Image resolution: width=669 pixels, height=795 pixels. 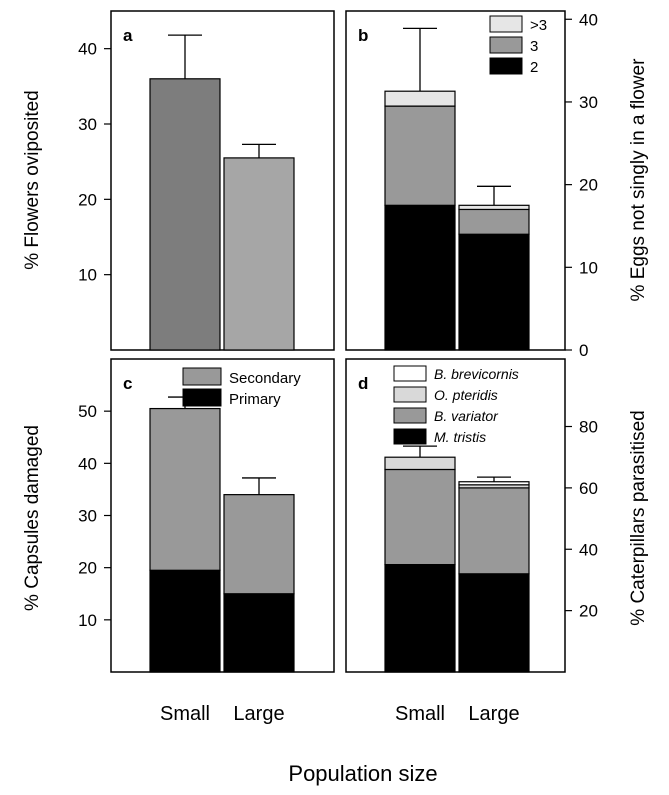 I want to click on y-axis-label: % Caterpillars parasitised, so click(x=638, y=517).